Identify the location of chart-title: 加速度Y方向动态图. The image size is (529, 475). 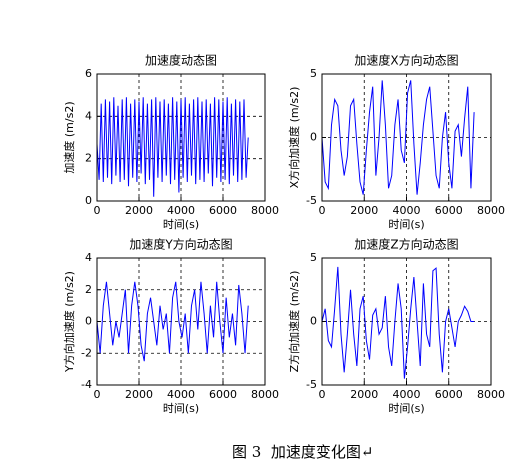
(180, 244).